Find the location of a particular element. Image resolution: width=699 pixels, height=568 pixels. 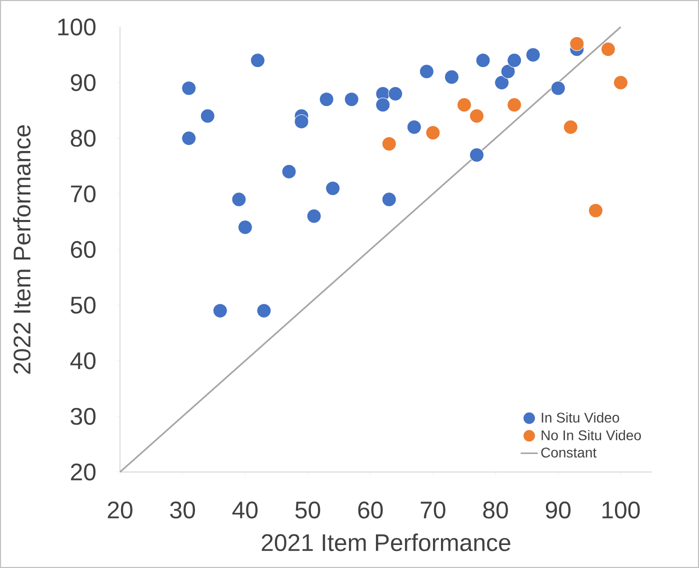

legend-label: Constant is located at coordinates (568, 453).